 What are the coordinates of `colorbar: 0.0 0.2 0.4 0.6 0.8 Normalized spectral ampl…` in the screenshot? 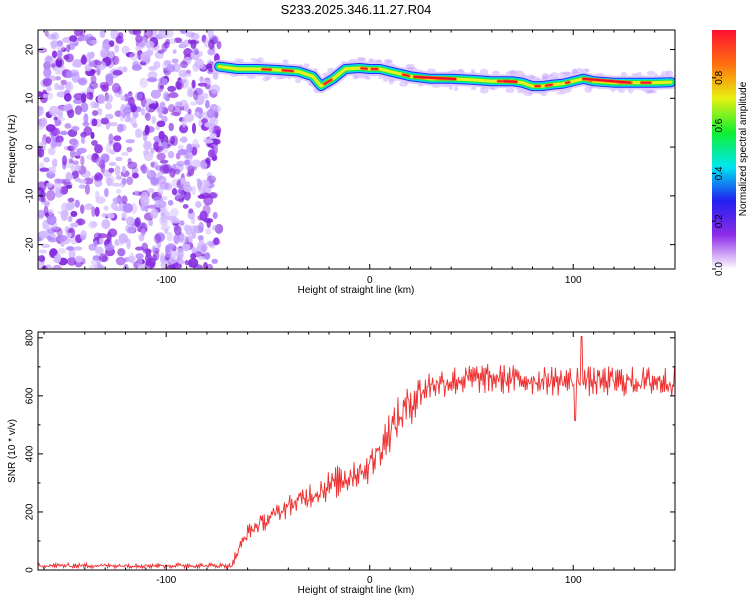 It's located at (730, 153).